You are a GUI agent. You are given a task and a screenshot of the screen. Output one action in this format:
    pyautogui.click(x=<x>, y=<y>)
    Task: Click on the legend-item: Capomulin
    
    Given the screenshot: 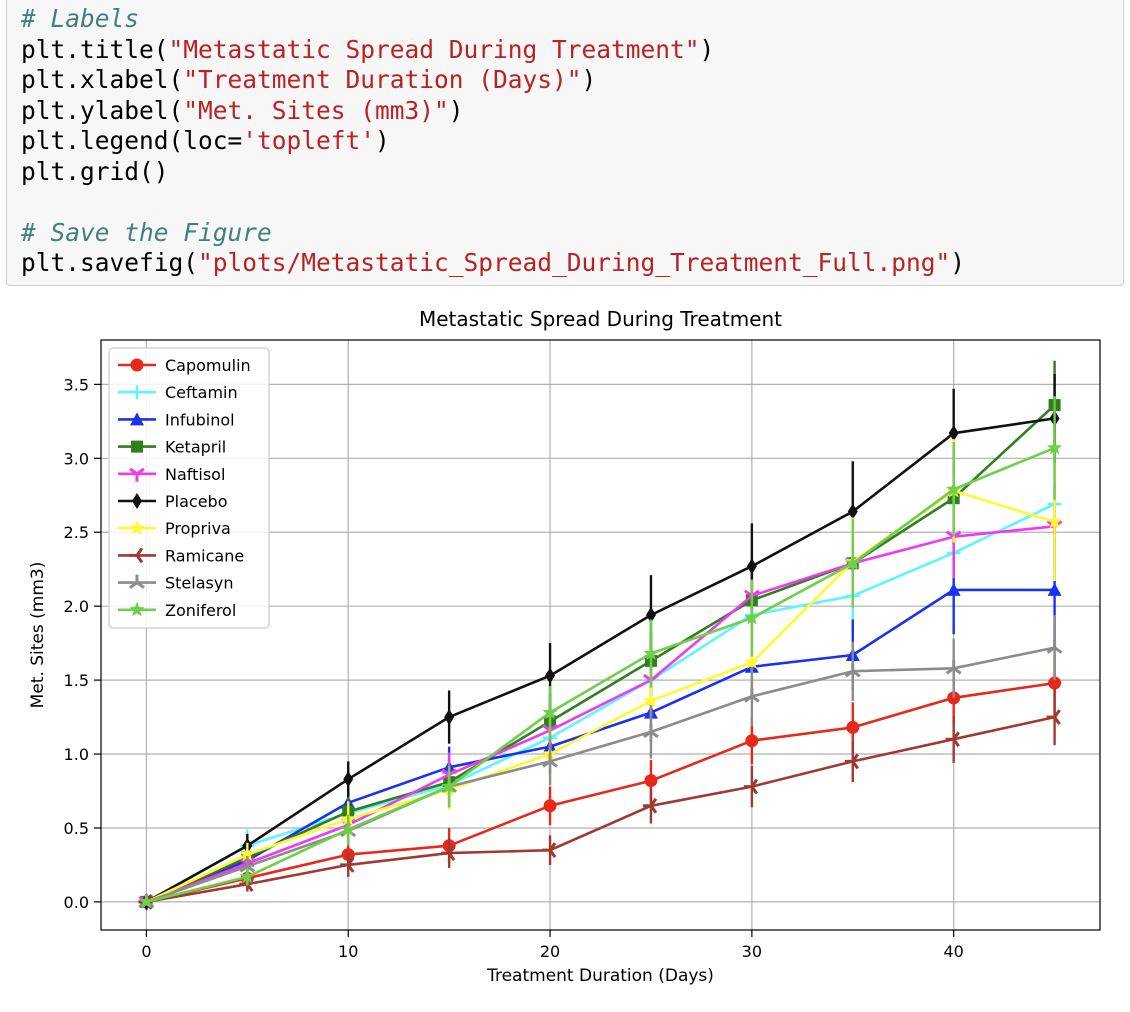 What is the action you would take?
    pyautogui.click(x=184, y=365)
    